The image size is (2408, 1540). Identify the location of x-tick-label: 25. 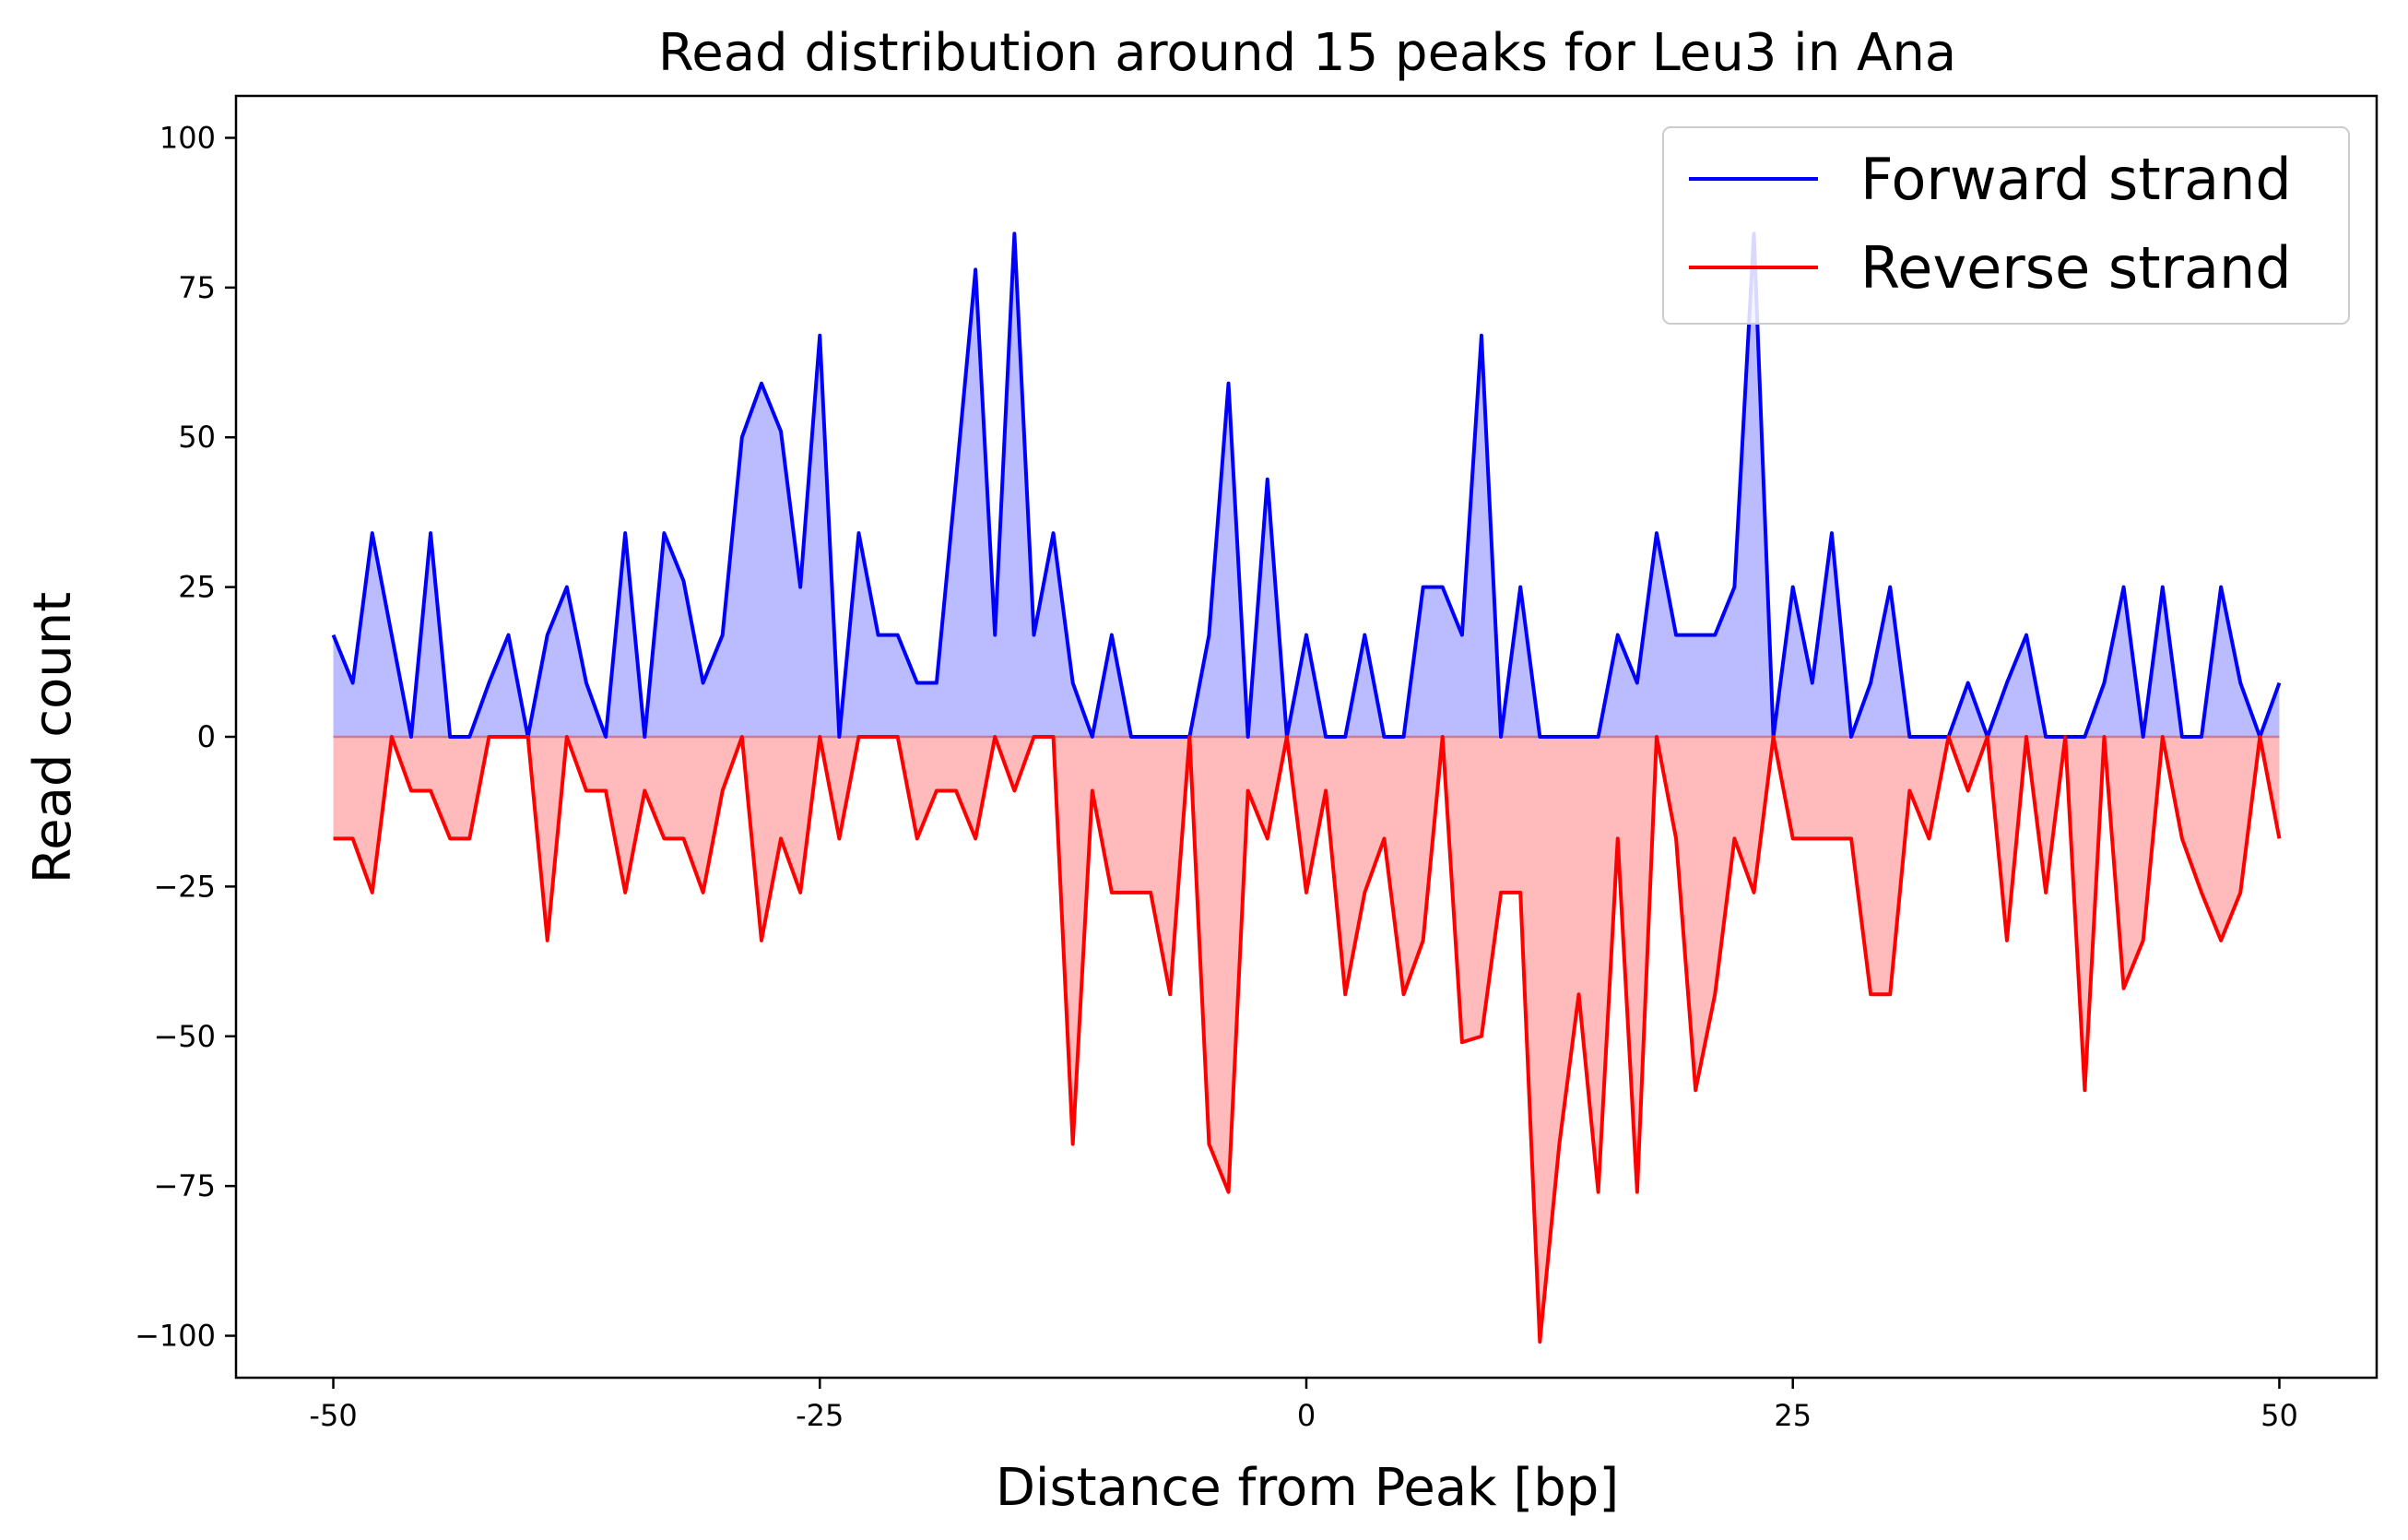
(1793, 1416).